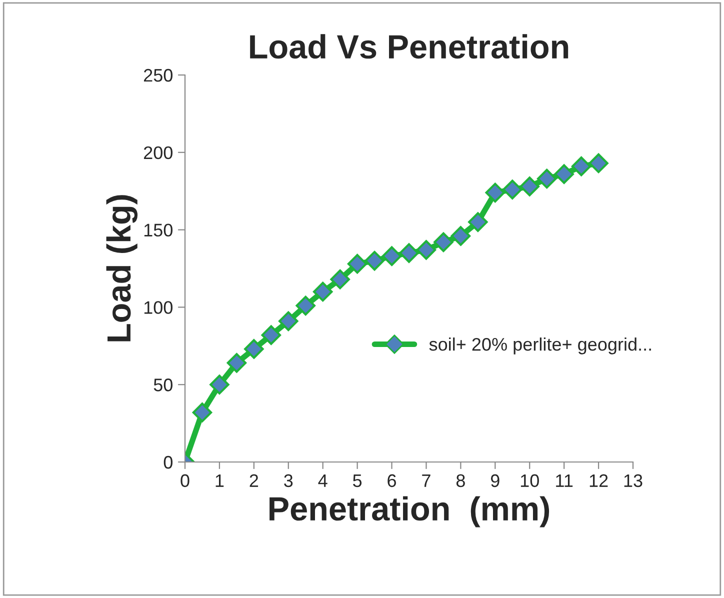  What do you see at coordinates (163, 385) in the screenshot?
I see `y-tick-label: 50` at bounding box center [163, 385].